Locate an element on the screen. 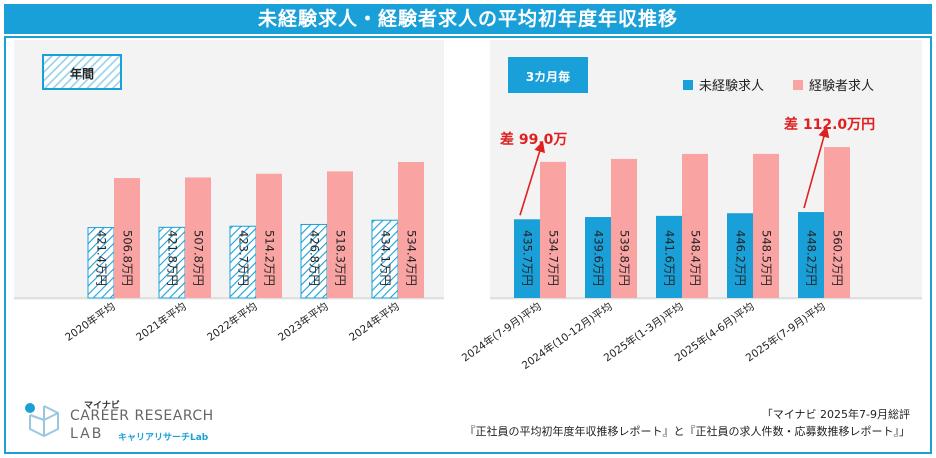 Image resolution: width=936 pixels, height=458 pixels. annual-tag: 年間 is located at coordinates (82, 72).